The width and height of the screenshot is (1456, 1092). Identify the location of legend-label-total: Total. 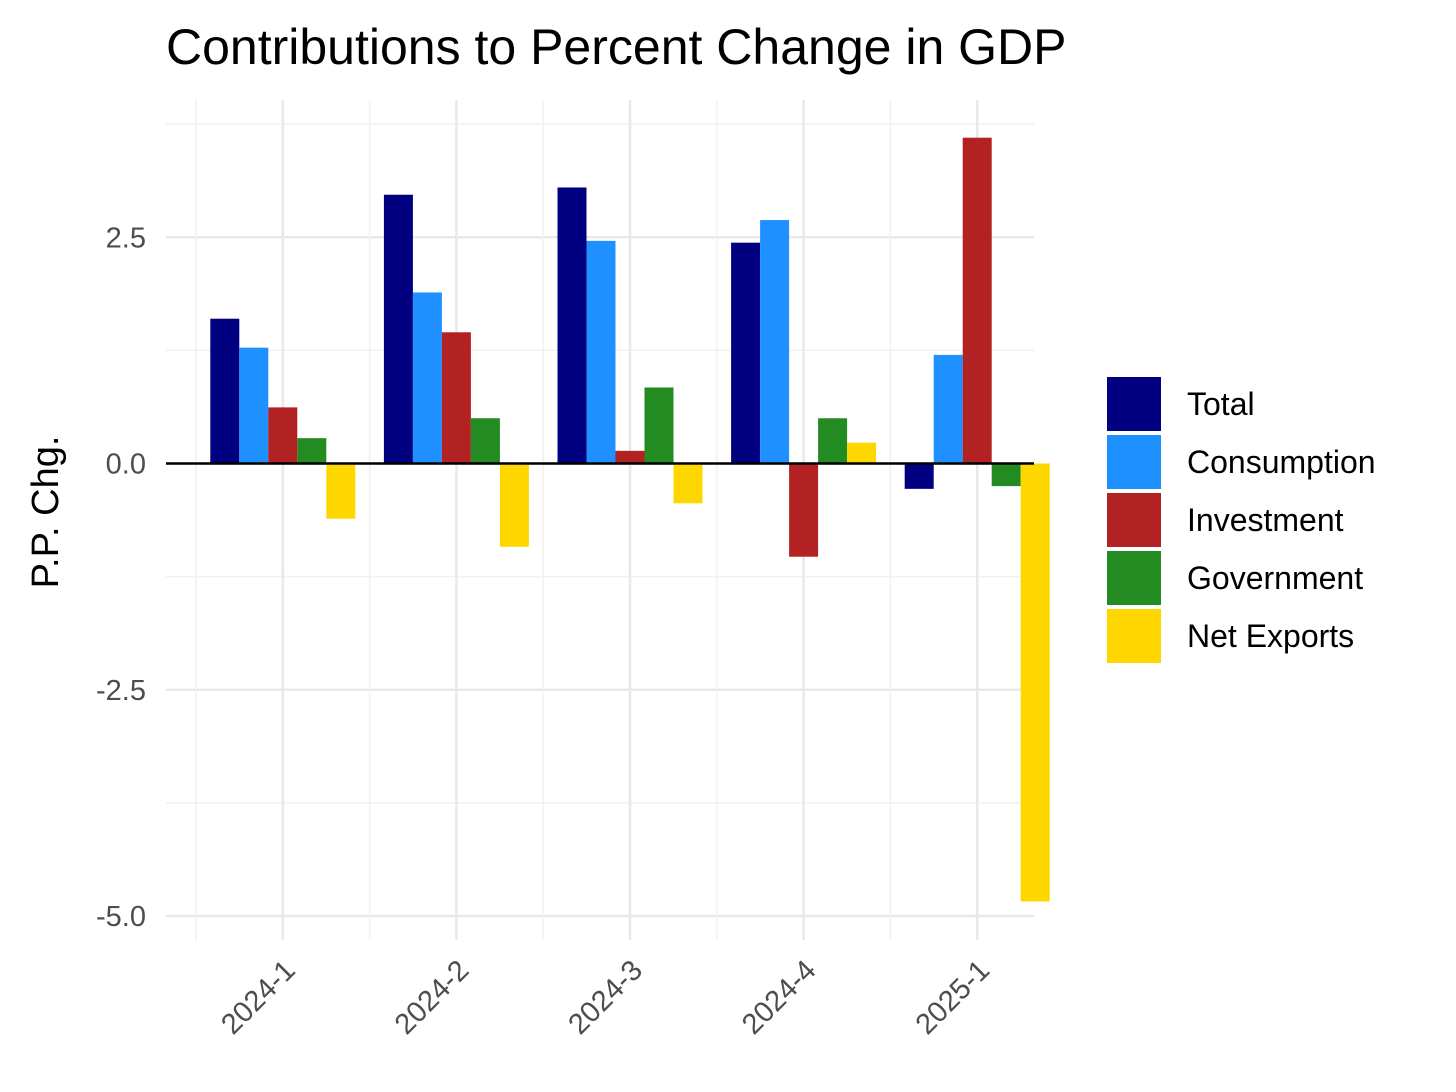
(1221, 404).